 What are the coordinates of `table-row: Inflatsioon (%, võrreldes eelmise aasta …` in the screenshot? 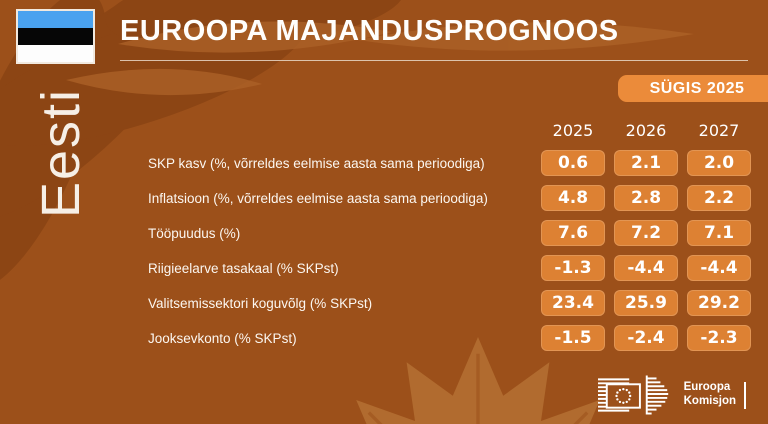 It's located at (449, 198).